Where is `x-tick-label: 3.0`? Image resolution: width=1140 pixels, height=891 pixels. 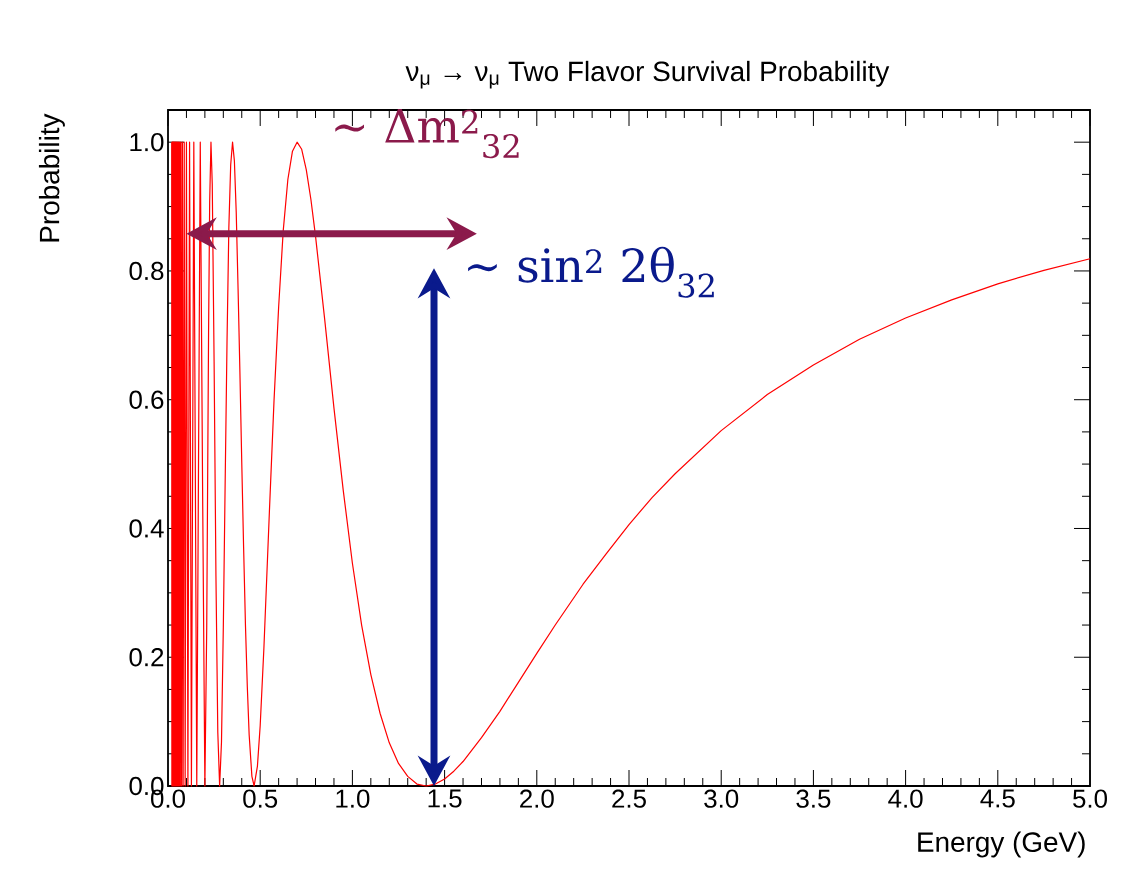
x-tick-label: 3.0 is located at coordinates (721, 798).